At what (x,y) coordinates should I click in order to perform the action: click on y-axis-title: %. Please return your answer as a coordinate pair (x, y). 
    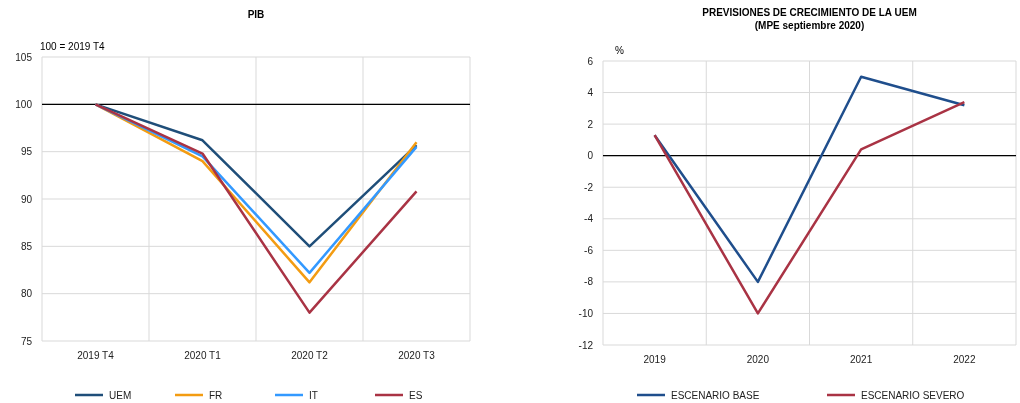
    Looking at the image, I should click on (619, 50).